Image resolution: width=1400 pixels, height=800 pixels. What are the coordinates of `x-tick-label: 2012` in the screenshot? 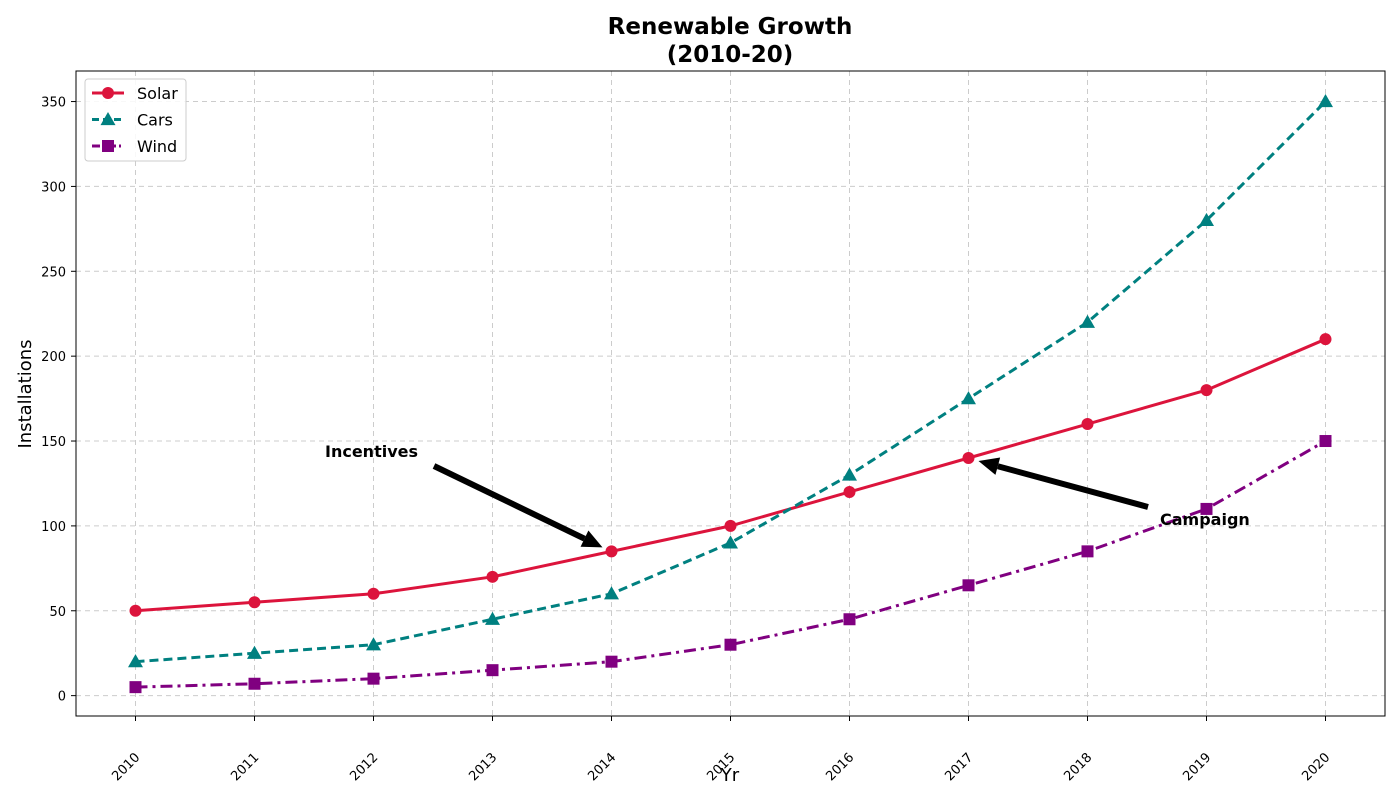 It's located at (364, 767).